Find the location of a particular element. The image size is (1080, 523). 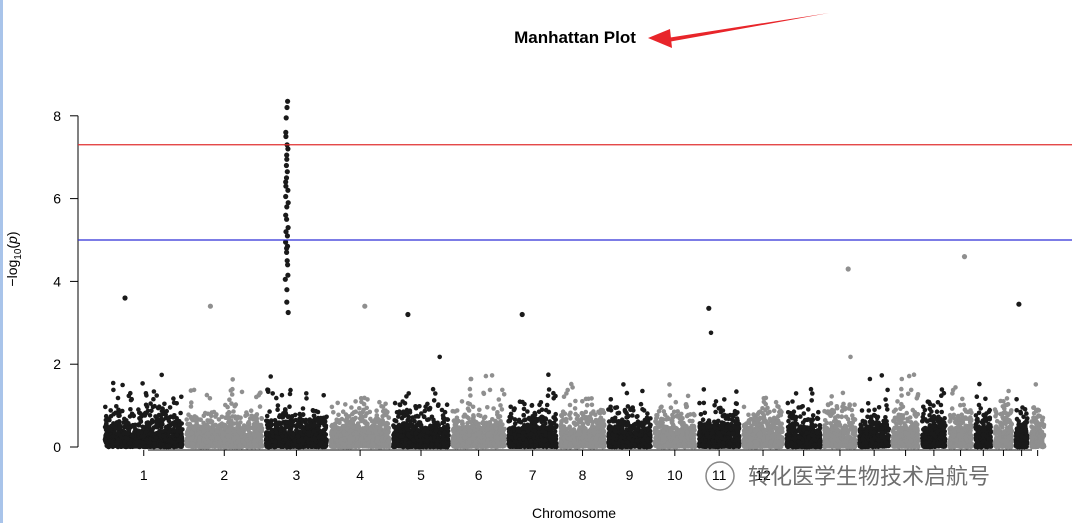

x-tick-label: 9 is located at coordinates (630, 475).